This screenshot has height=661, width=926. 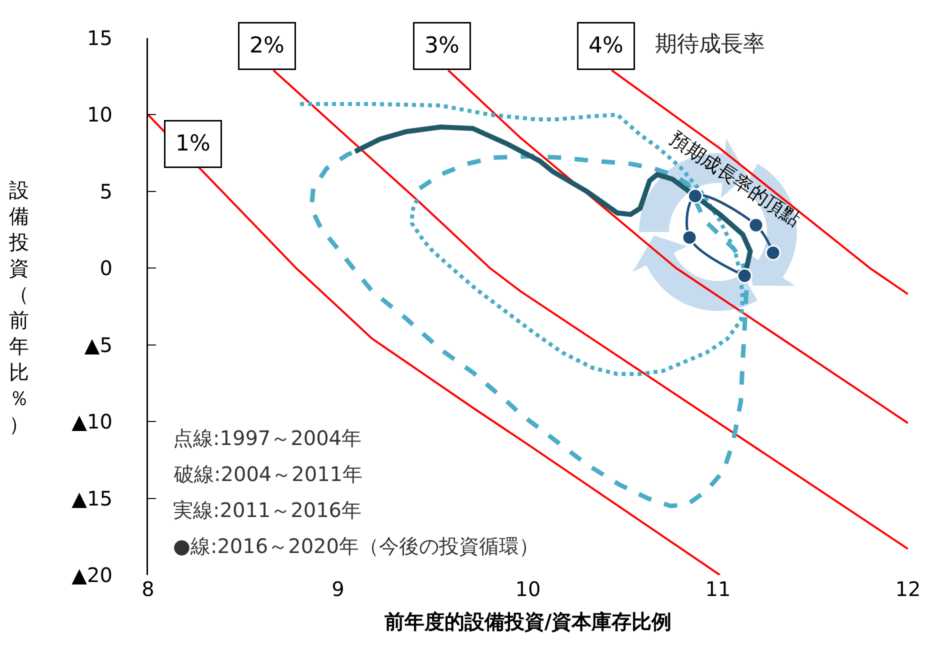 What do you see at coordinates (528, 589) in the screenshot?
I see `x-tick-label: 10` at bounding box center [528, 589].